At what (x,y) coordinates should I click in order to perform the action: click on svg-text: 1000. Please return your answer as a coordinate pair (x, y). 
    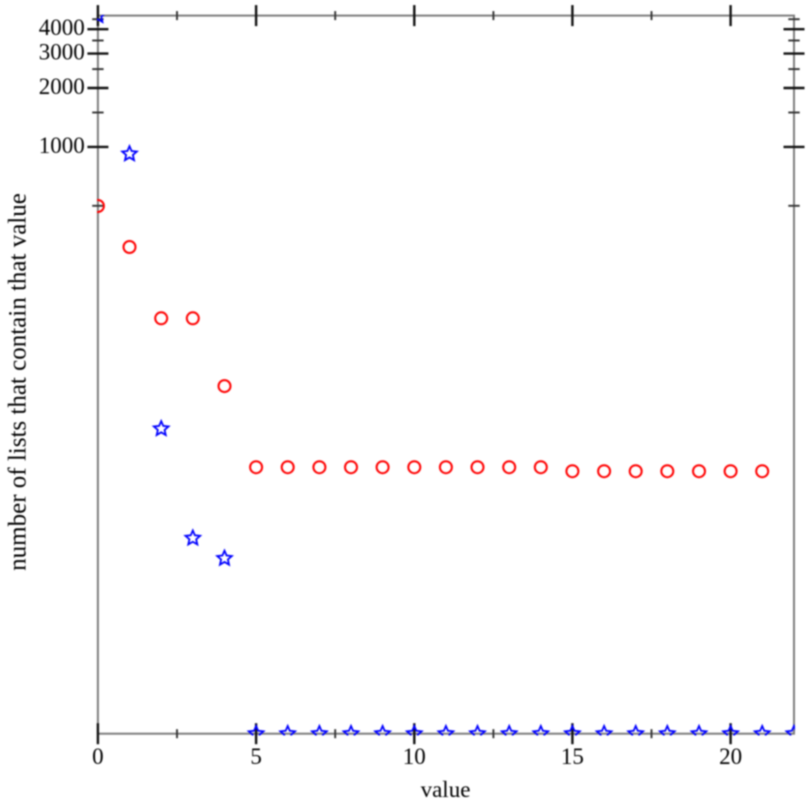
    Looking at the image, I should click on (62, 145).